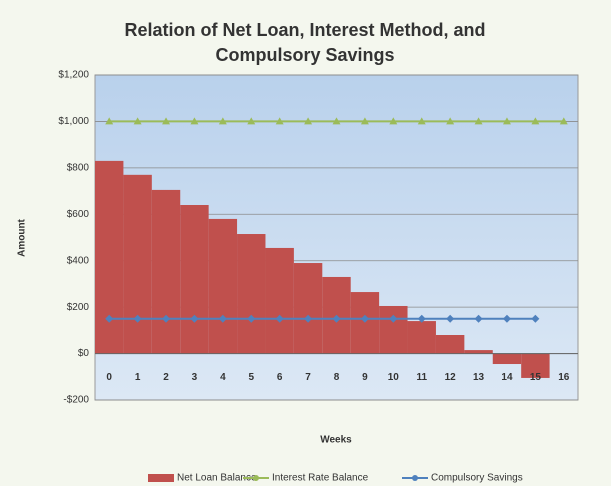  Describe the element at coordinates (78, 260) in the screenshot. I see `y-tick-label: $400` at that location.